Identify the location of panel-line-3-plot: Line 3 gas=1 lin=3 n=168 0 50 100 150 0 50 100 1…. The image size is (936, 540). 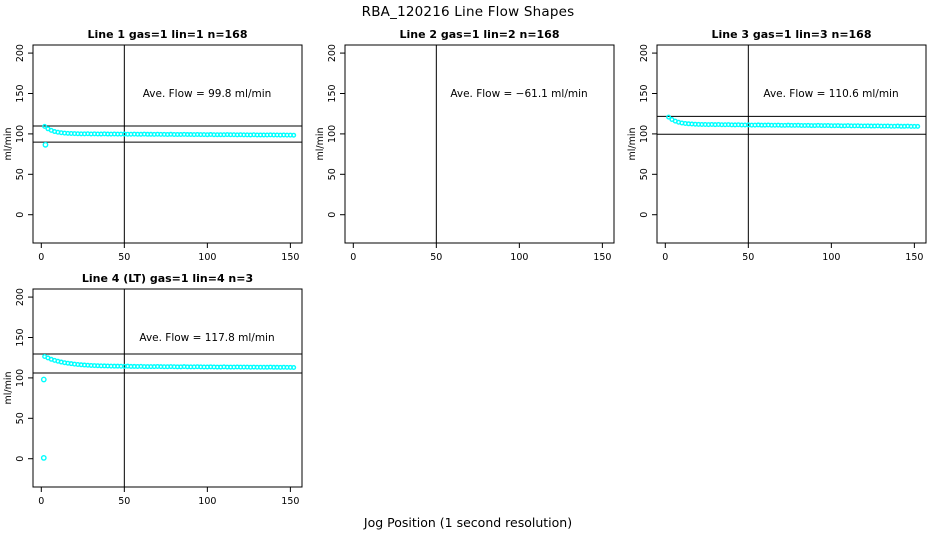
(777, 145).